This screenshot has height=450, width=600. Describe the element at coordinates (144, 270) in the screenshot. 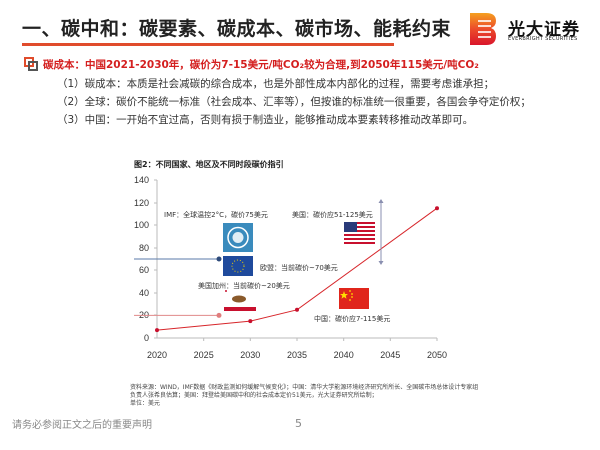

I see `svg-text: 60` at that location.